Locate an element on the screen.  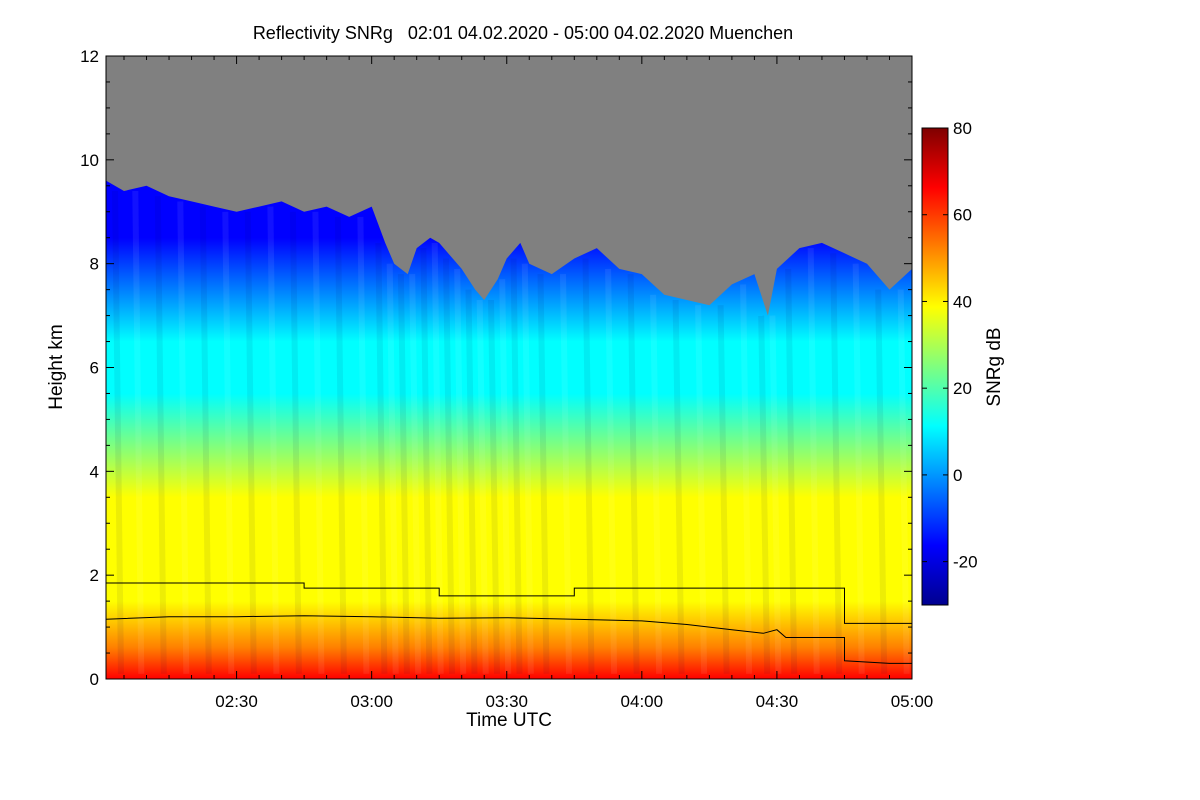
x-tick-label: 02:30 is located at coordinates (236, 701).